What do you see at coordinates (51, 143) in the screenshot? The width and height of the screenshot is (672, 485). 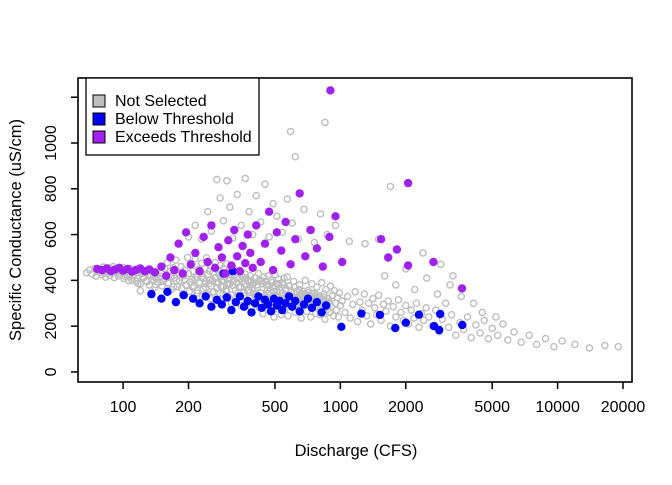 I see `y-tick-label: 1000` at bounding box center [51, 143].